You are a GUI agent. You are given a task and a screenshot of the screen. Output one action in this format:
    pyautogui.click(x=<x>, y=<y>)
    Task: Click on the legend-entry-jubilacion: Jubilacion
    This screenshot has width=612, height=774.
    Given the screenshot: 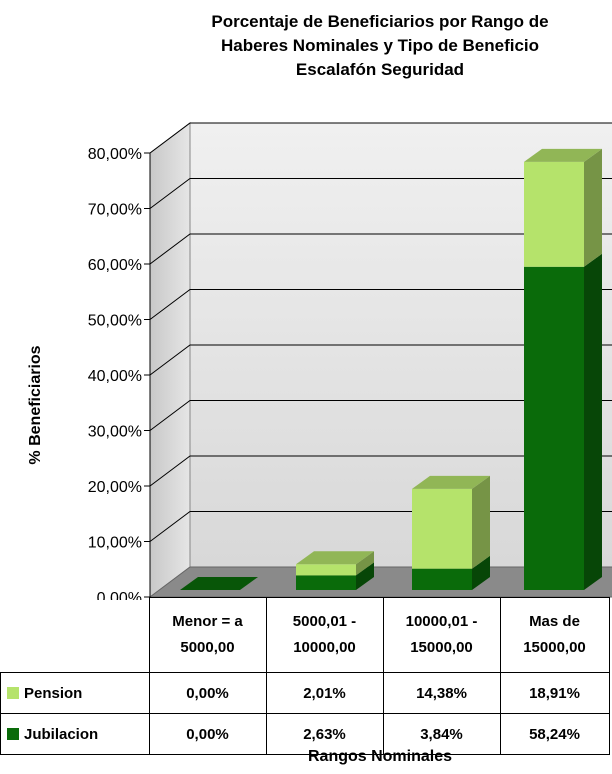 What is the action you would take?
    pyautogui.click(x=75, y=734)
    